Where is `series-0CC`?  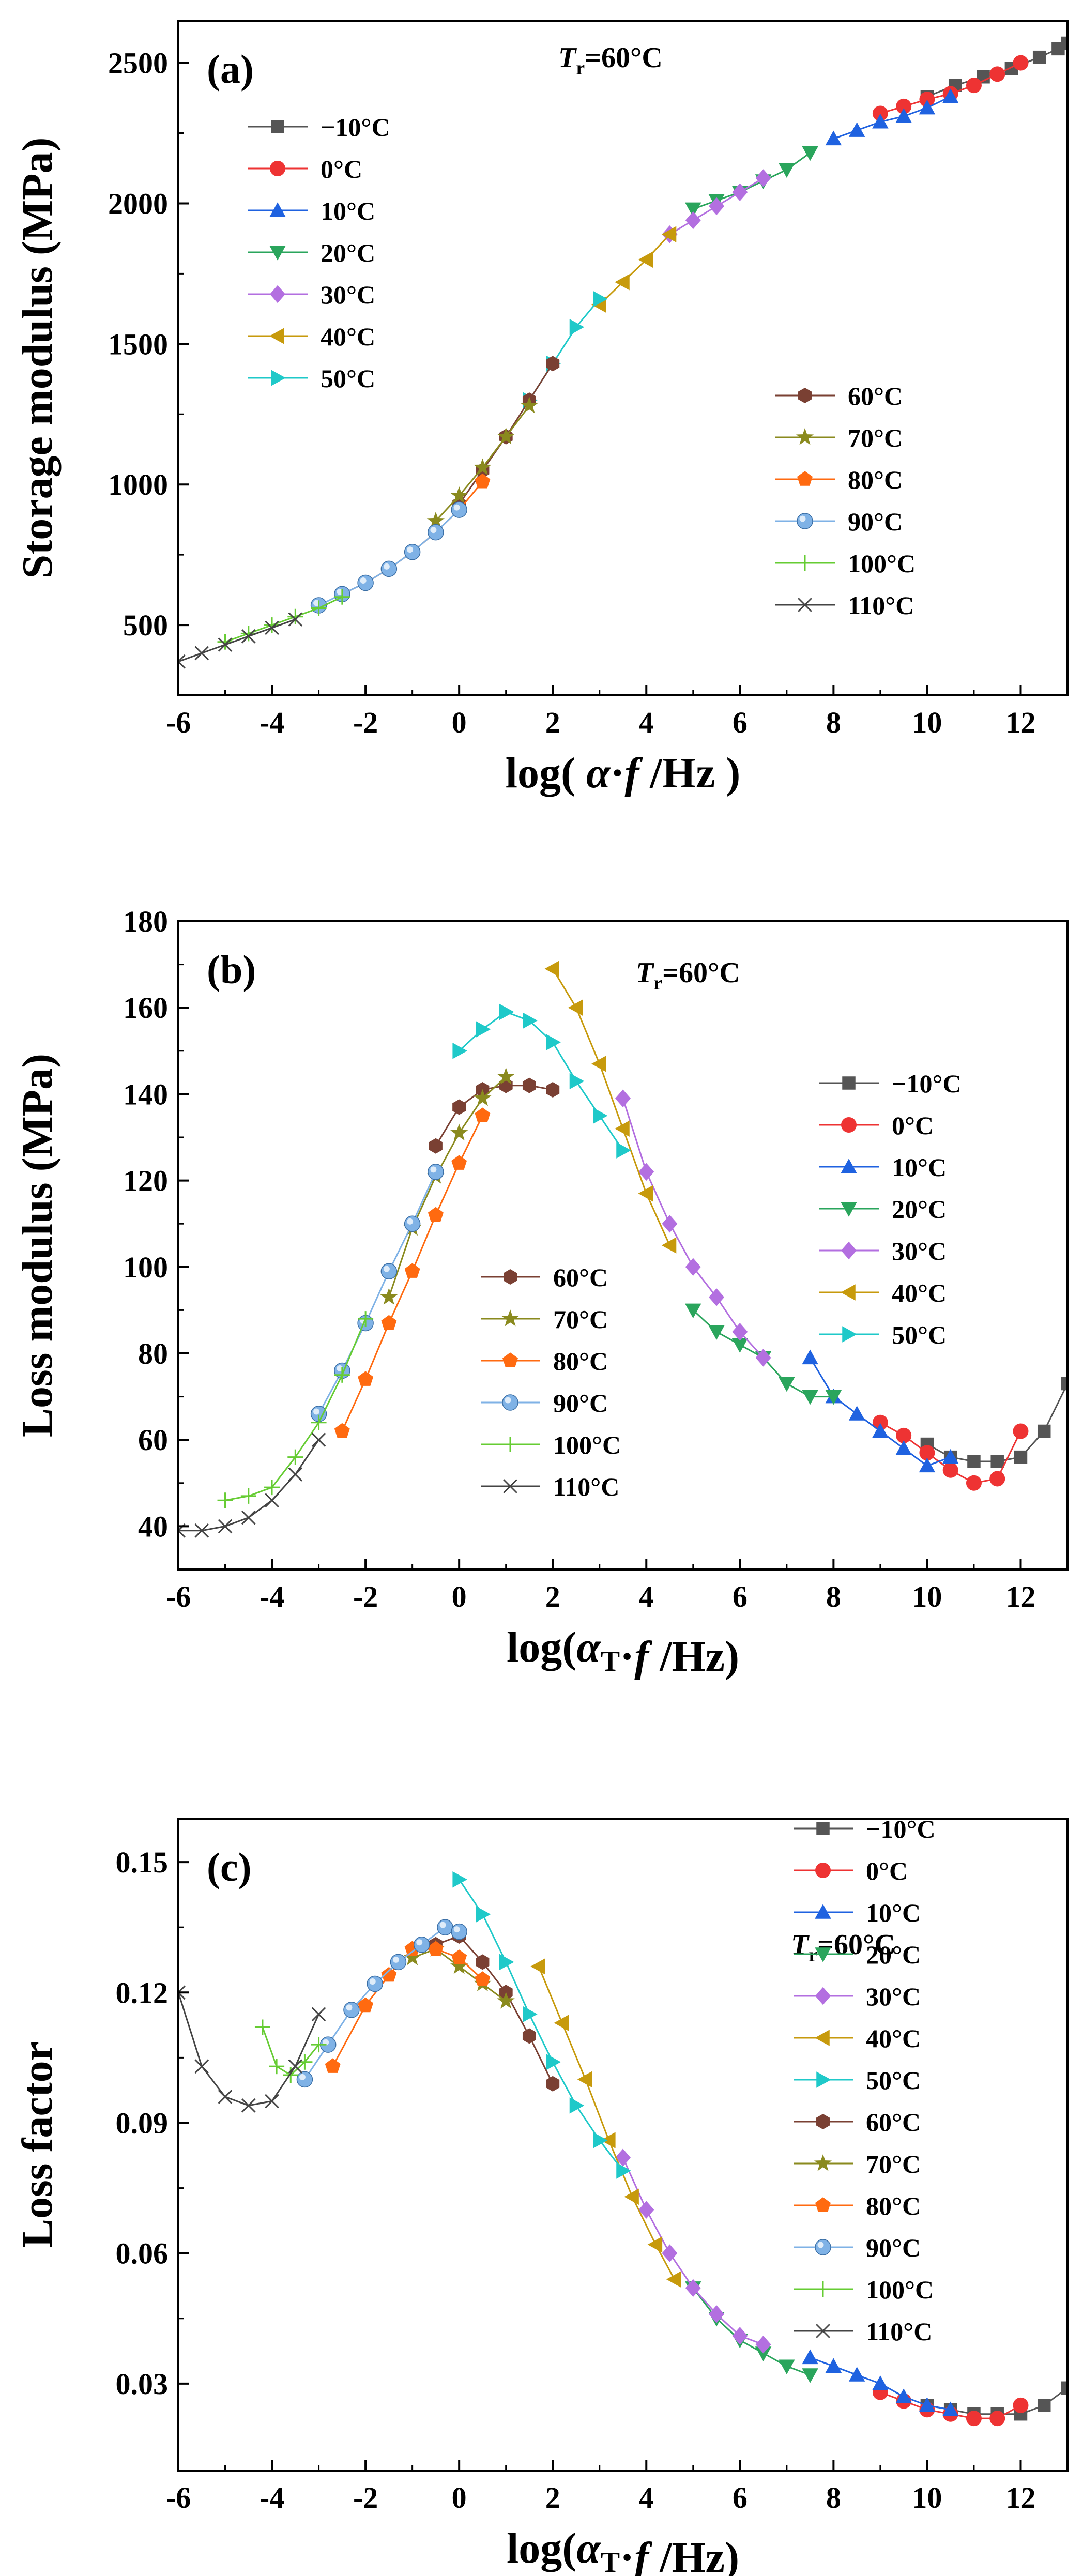 series-0CC is located at coordinates (950, 88).